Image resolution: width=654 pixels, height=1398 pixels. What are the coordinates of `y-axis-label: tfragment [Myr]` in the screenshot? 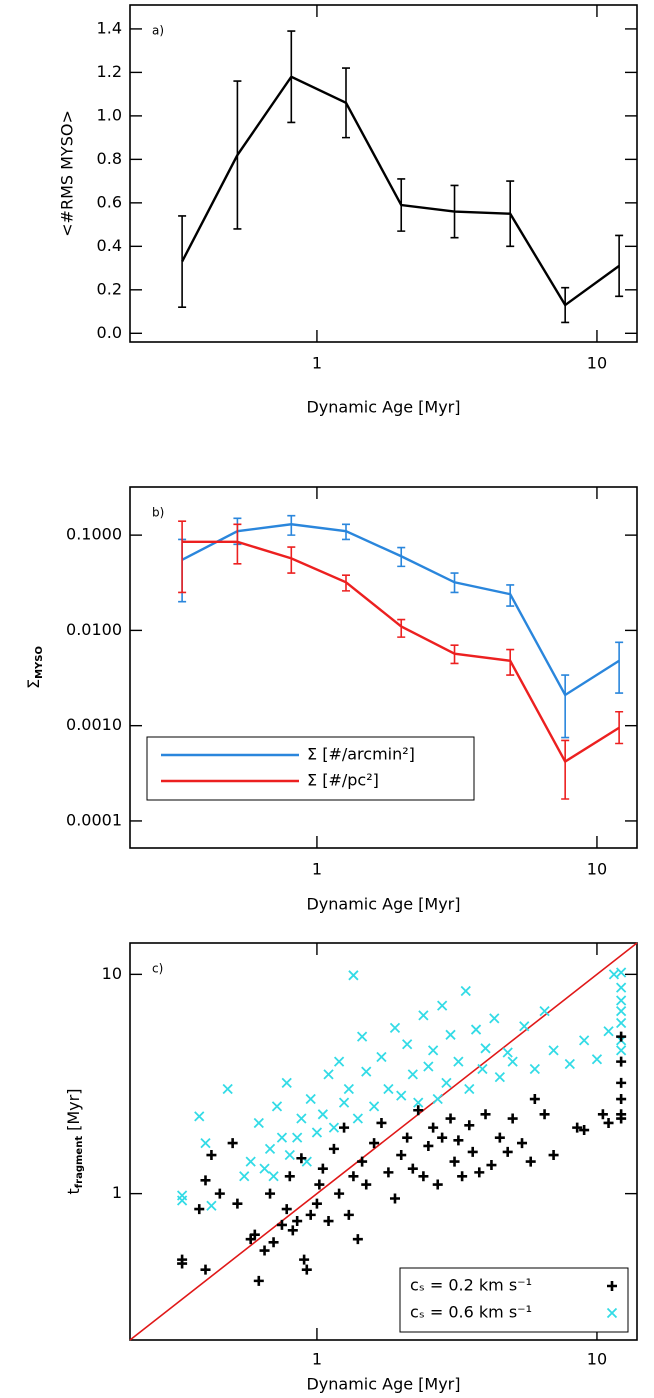 It's located at (75, 1142).